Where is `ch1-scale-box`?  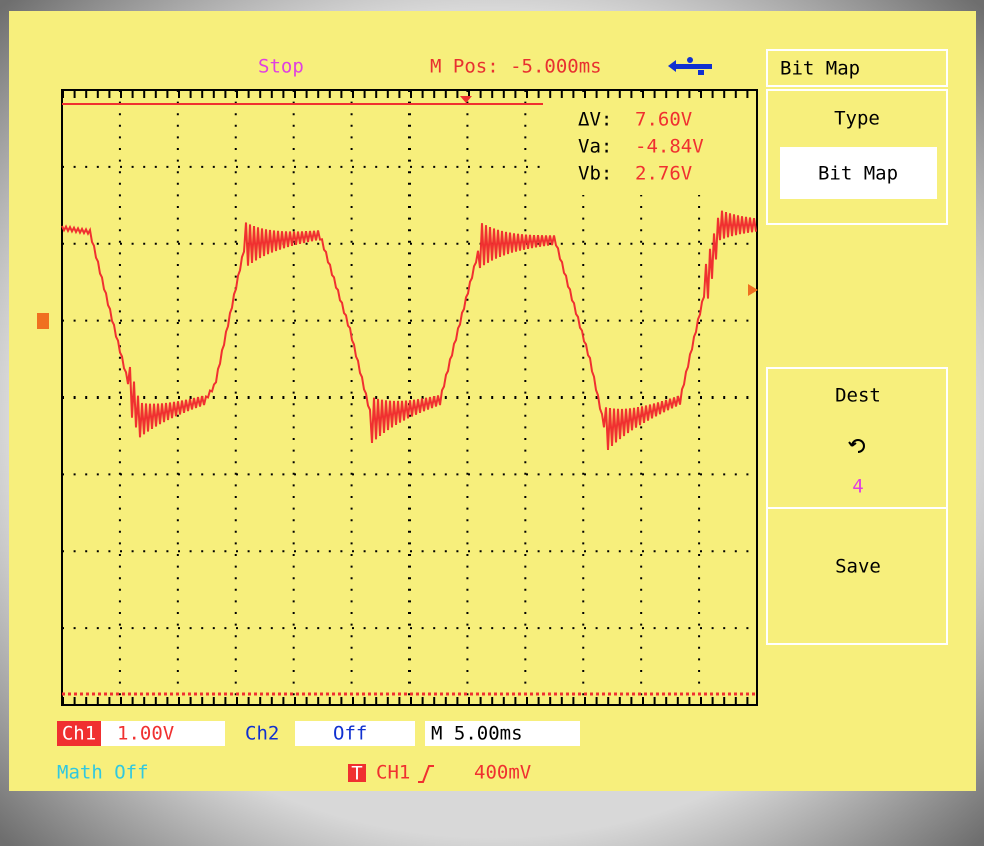
ch1-scale-box is located at coordinates (163, 733).